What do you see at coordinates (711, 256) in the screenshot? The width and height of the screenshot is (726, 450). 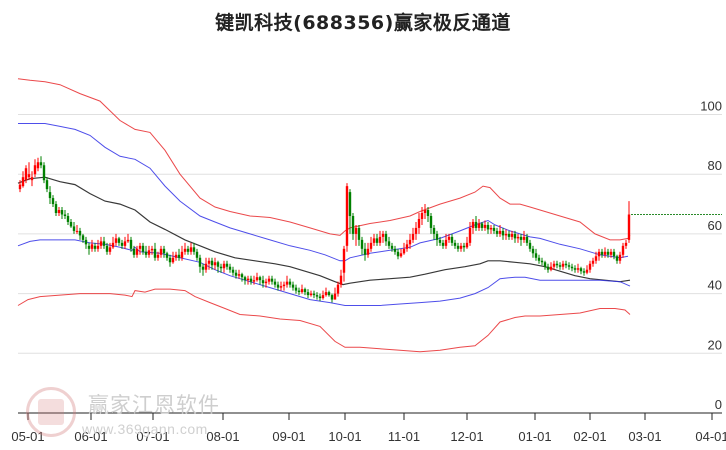 I see `y-axis-labels: 0 20 40 60 80 100` at bounding box center [711, 256].